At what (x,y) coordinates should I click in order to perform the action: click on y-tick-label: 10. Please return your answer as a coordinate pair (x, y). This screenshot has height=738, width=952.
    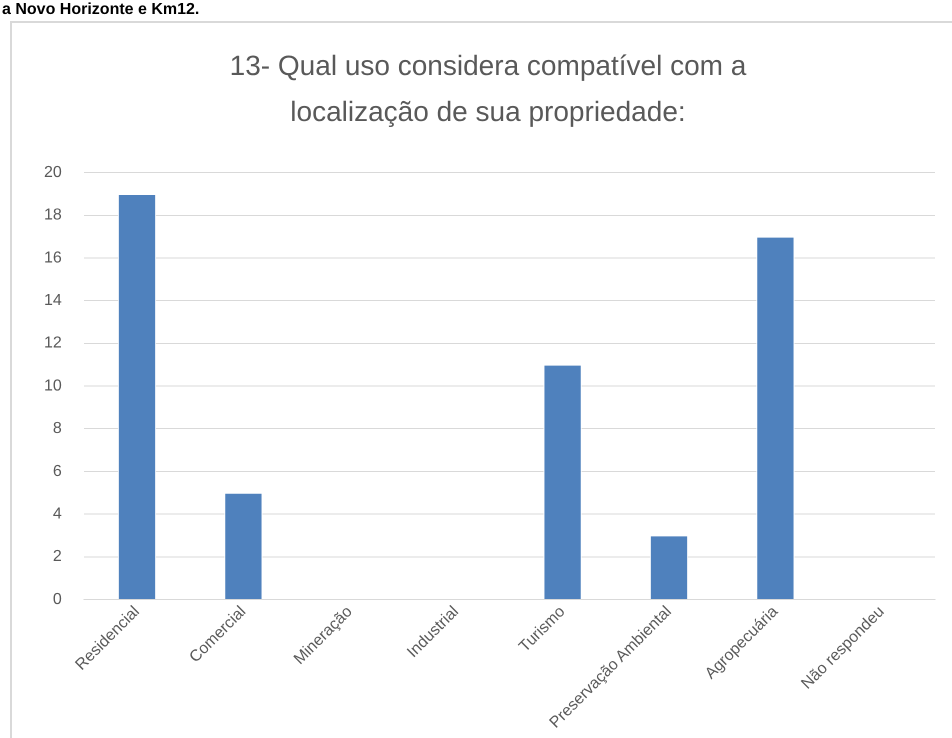
    Looking at the image, I should click on (53, 385).